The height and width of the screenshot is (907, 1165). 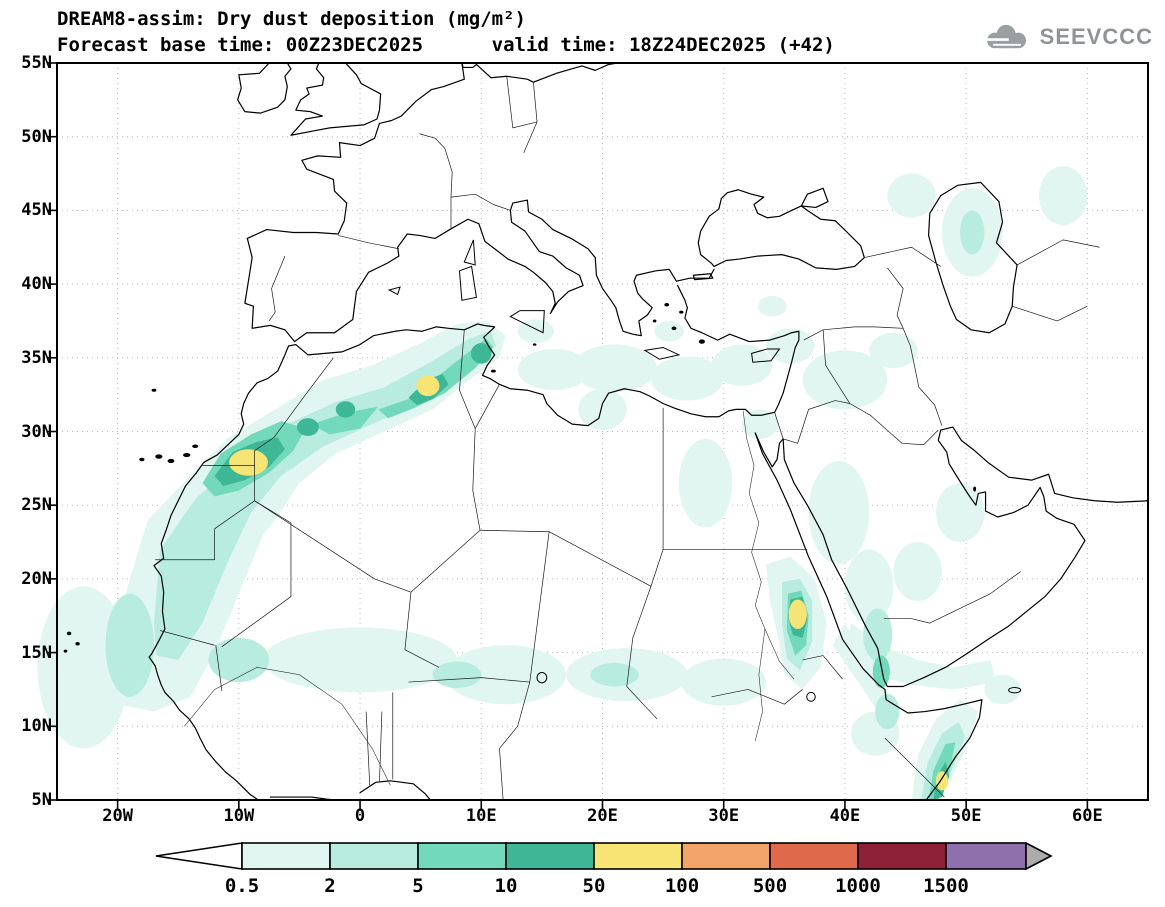 I want to click on lat-label: 25N, so click(x=36, y=505).